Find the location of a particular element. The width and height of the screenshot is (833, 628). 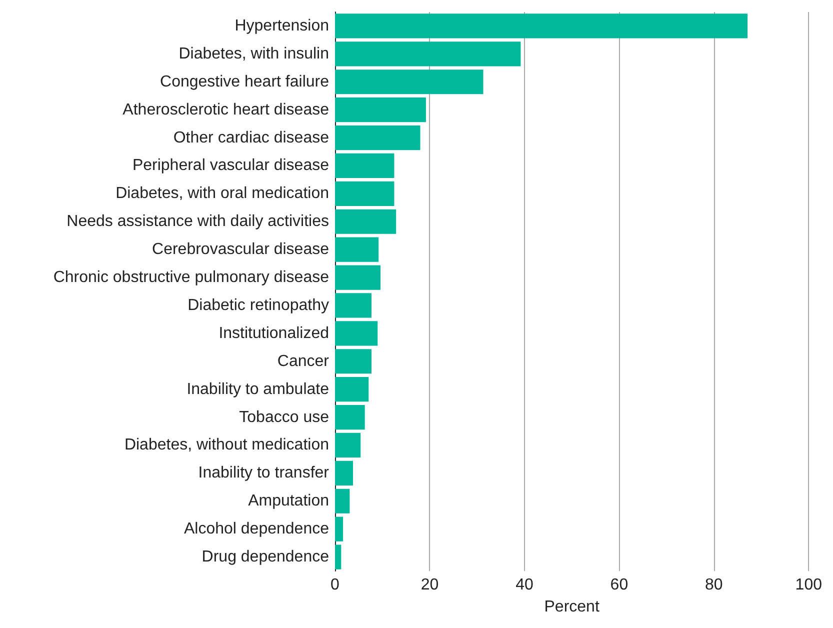

x-tick-label: 60 is located at coordinates (619, 585).